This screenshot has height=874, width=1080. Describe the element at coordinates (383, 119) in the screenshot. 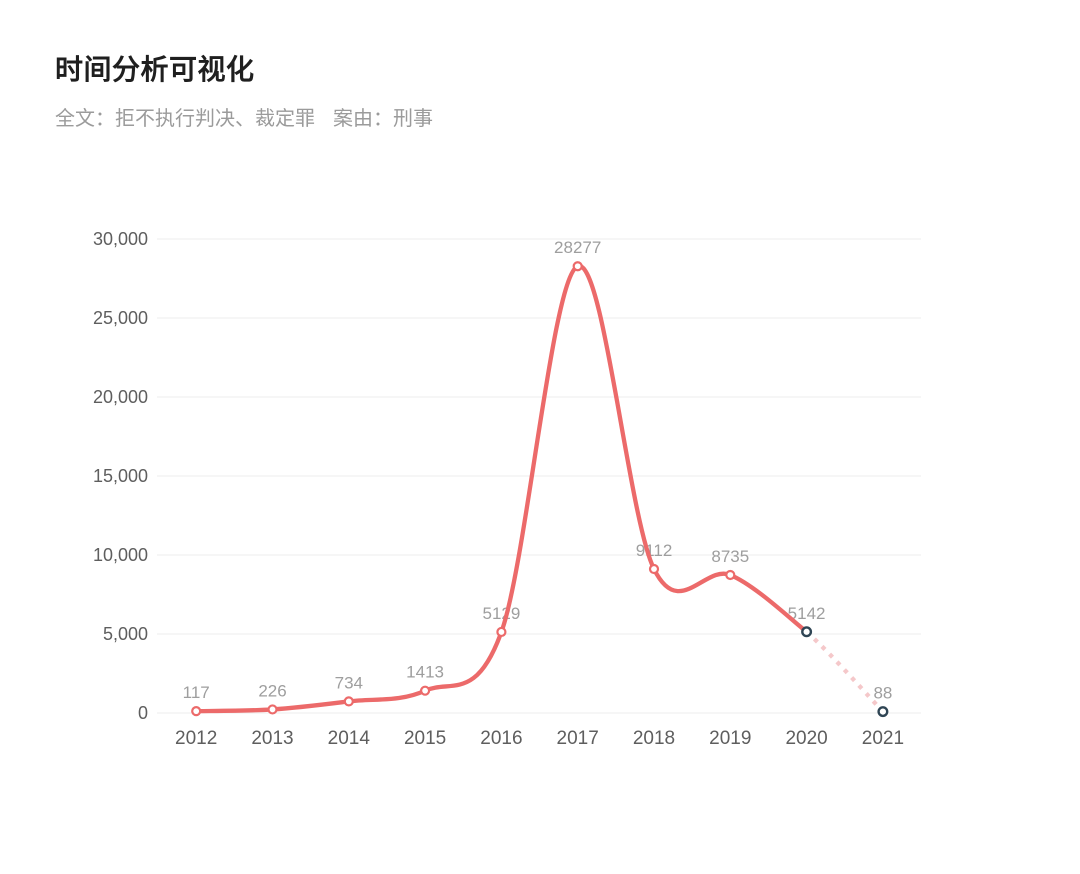

I see `subtitle-cause-filter: 案由：刑事` at that location.